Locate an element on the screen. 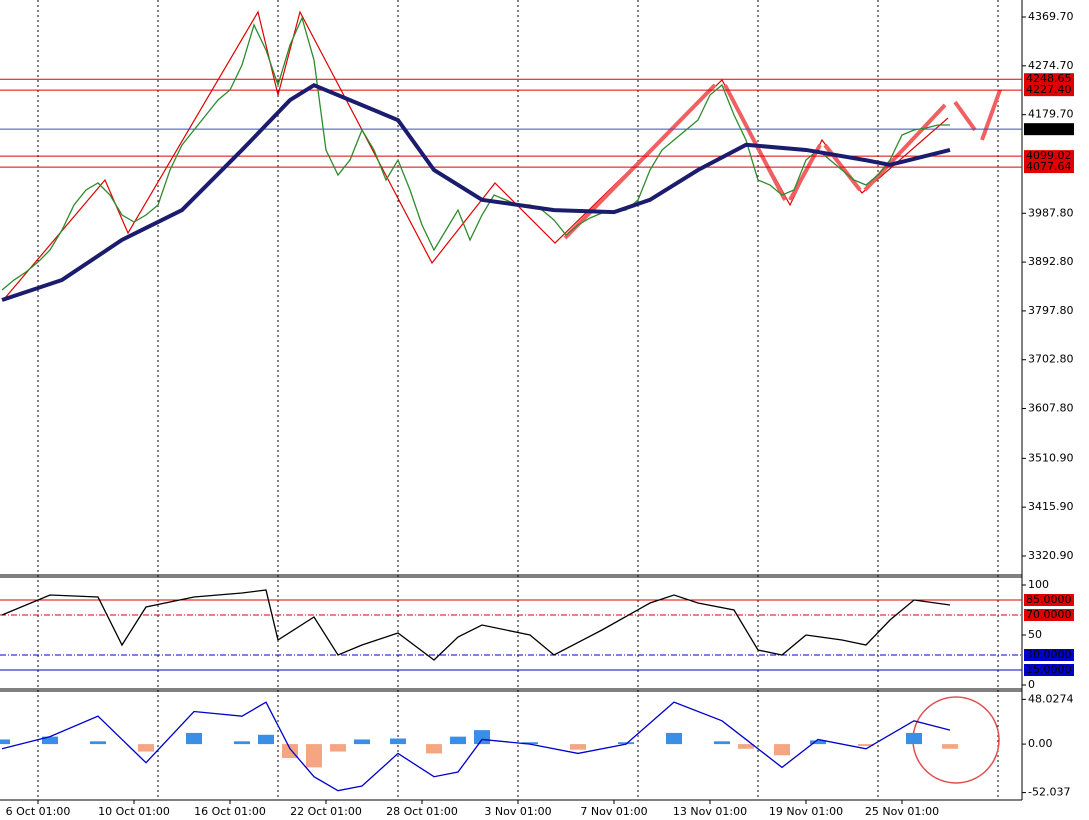 The height and width of the screenshot is (820, 1089). y-tick-label: 4179.70 is located at coordinates (1051, 114).